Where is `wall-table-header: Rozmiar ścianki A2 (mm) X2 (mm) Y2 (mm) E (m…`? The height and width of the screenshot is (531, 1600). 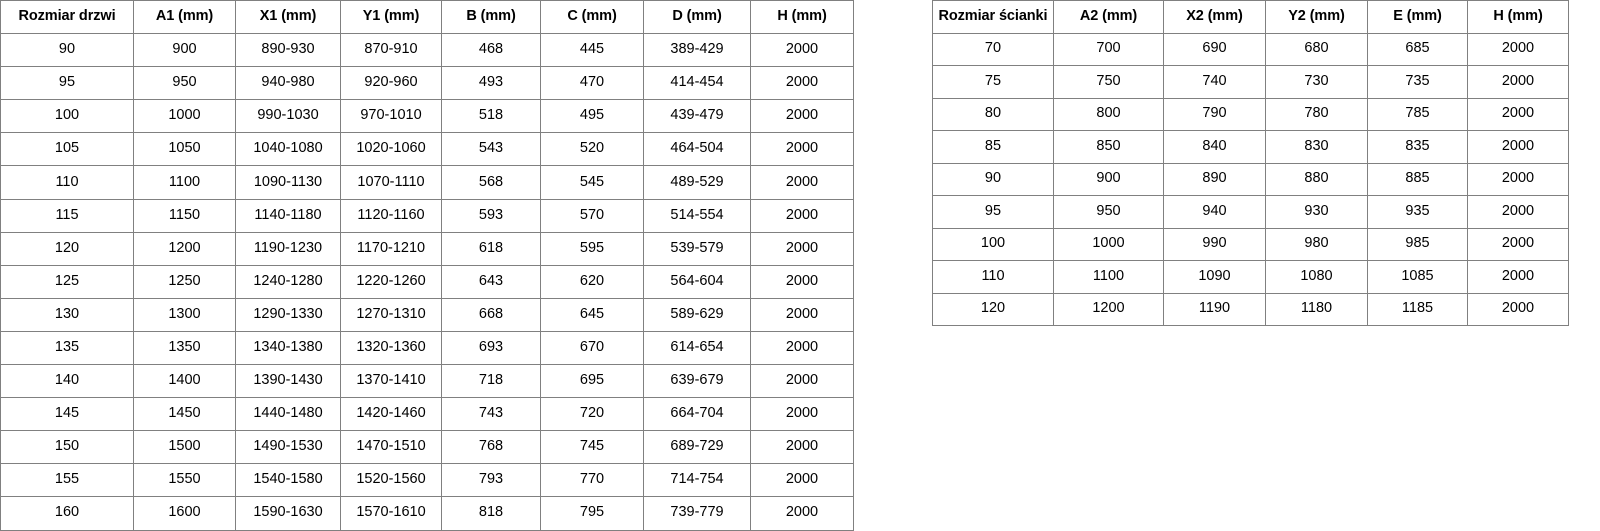
wall-table-header: Rozmiar ścianki A2 (mm) X2 (mm) Y2 (mm) E (m… is located at coordinates (1250, 17).